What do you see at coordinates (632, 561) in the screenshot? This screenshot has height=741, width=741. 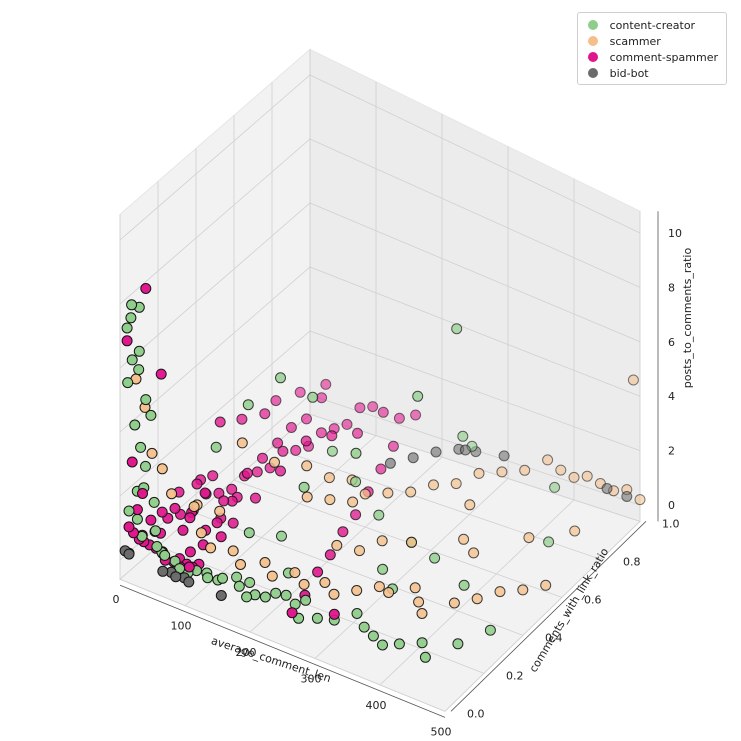 I see `y-tick-label: 0.8` at bounding box center [632, 561].